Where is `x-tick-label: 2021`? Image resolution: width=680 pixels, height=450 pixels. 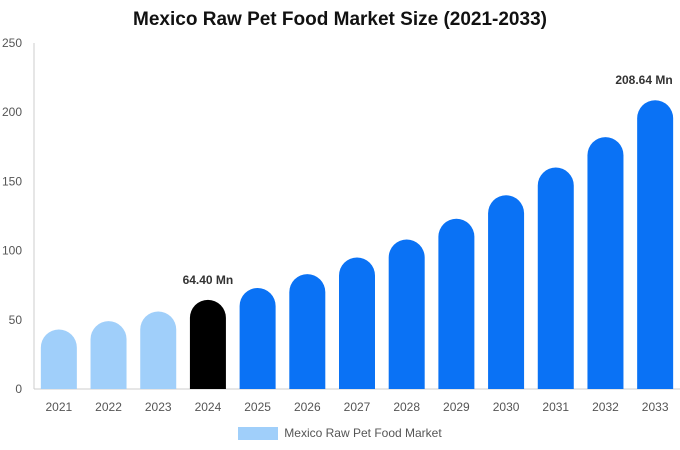 x-tick-label: 2021 is located at coordinates (58, 407).